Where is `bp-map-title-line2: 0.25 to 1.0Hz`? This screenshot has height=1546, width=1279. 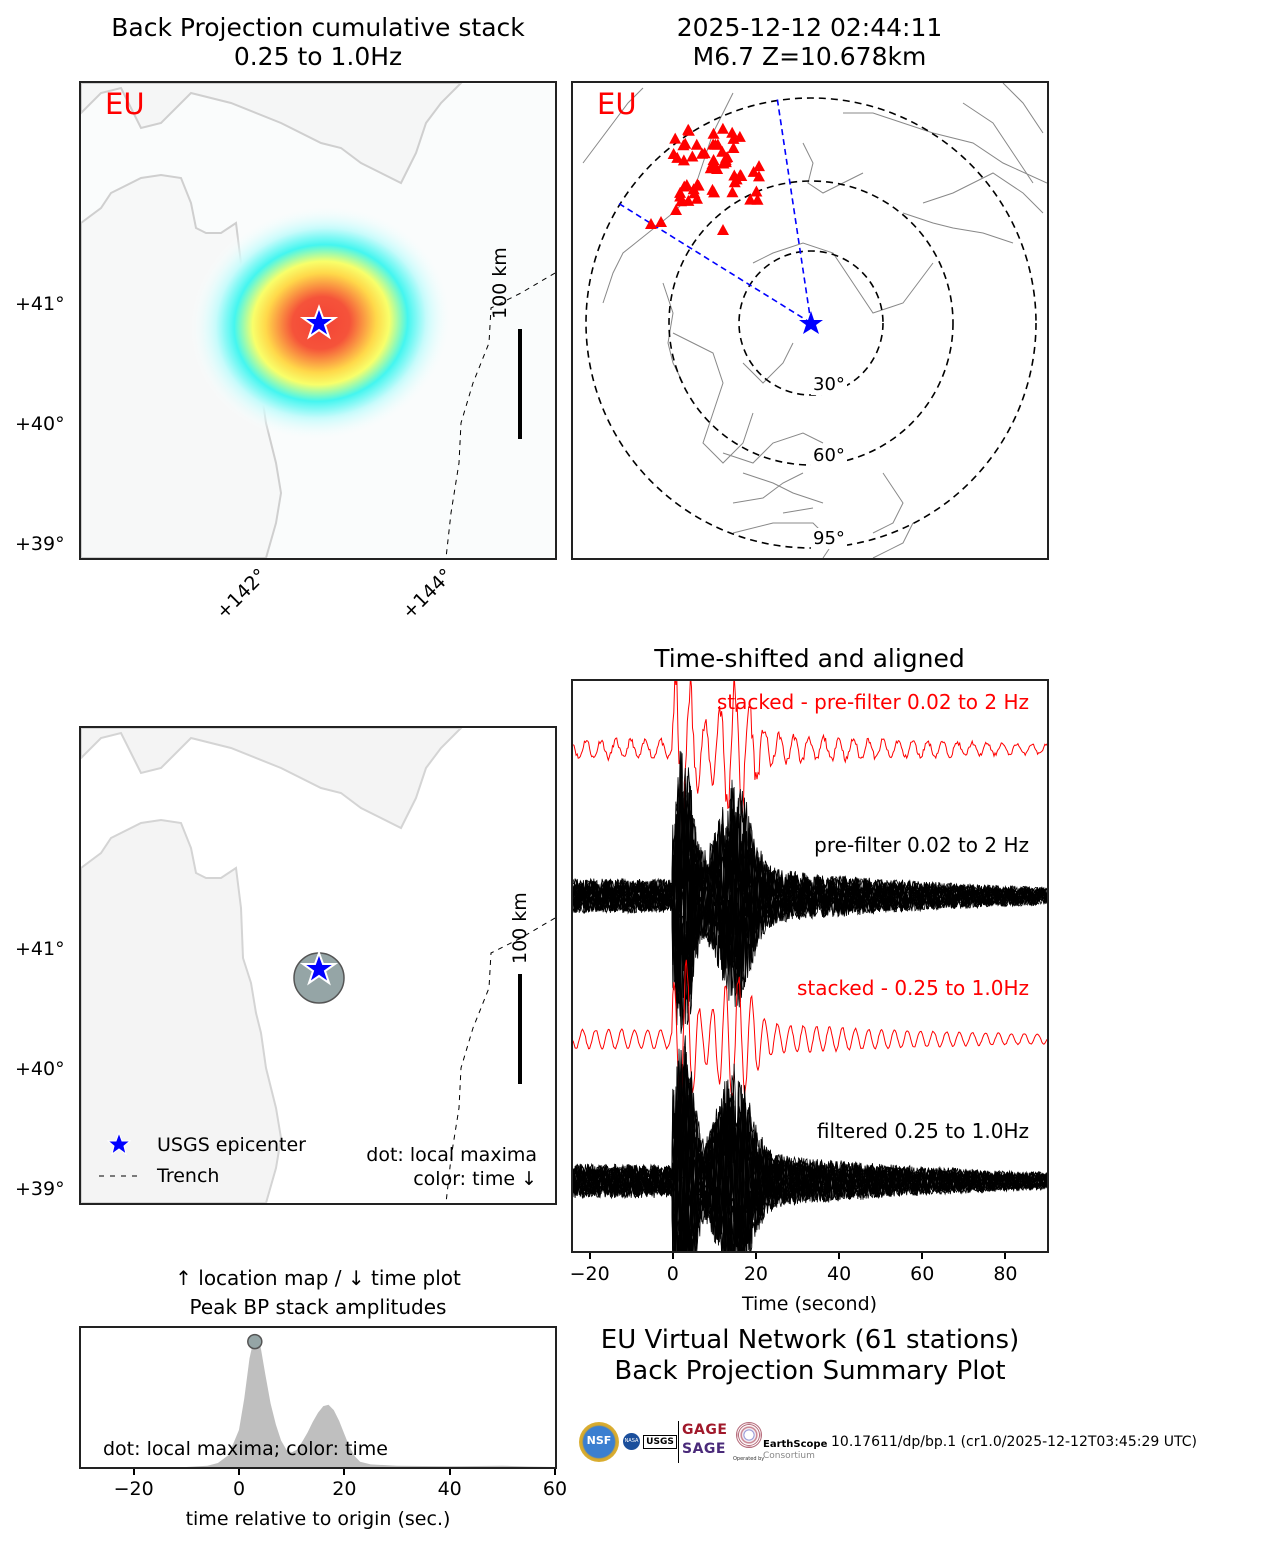 bp-map-title-line2: 0.25 to 1.0Hz is located at coordinates (318, 56).